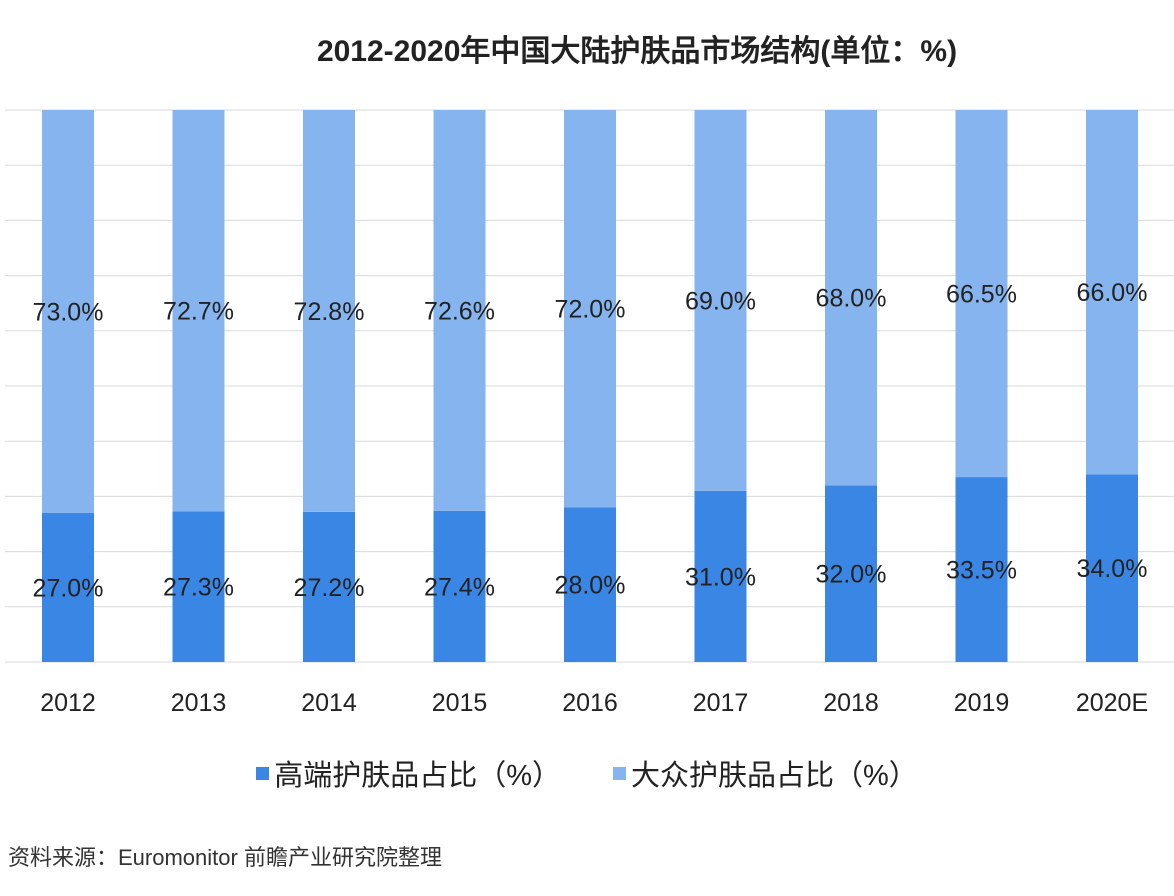 The height and width of the screenshot is (896, 1174). What do you see at coordinates (199, 703) in the screenshot?
I see `x-tick-label: 2013` at bounding box center [199, 703].